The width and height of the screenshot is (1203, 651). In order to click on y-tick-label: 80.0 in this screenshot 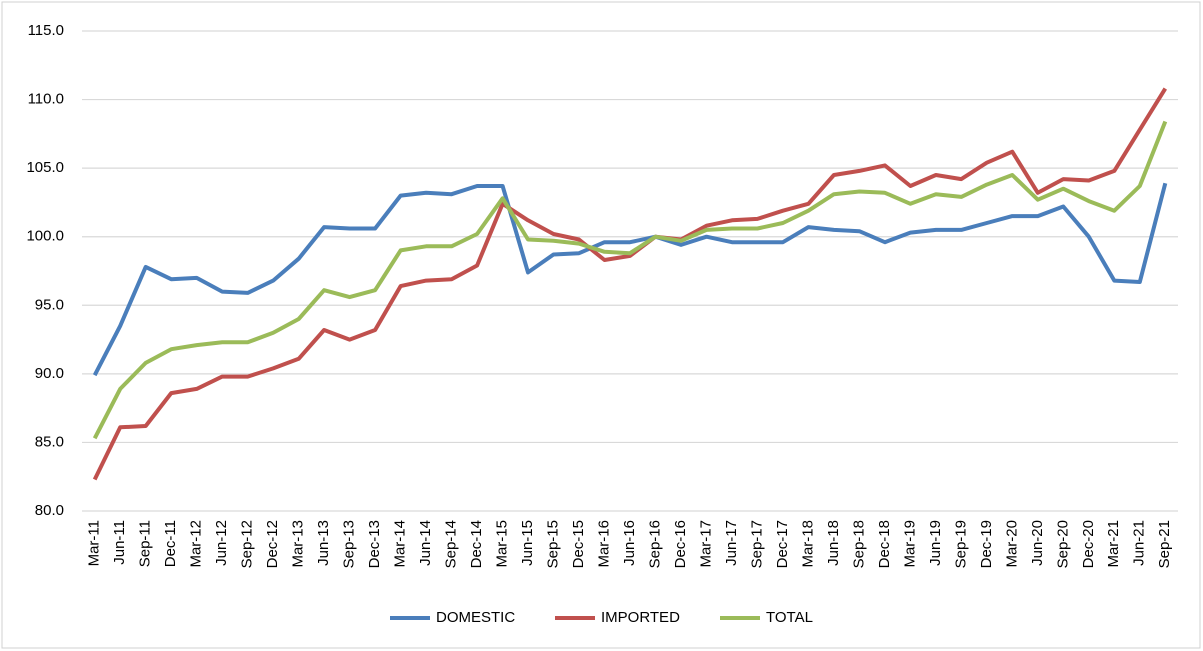, I will do `click(49, 510)`.